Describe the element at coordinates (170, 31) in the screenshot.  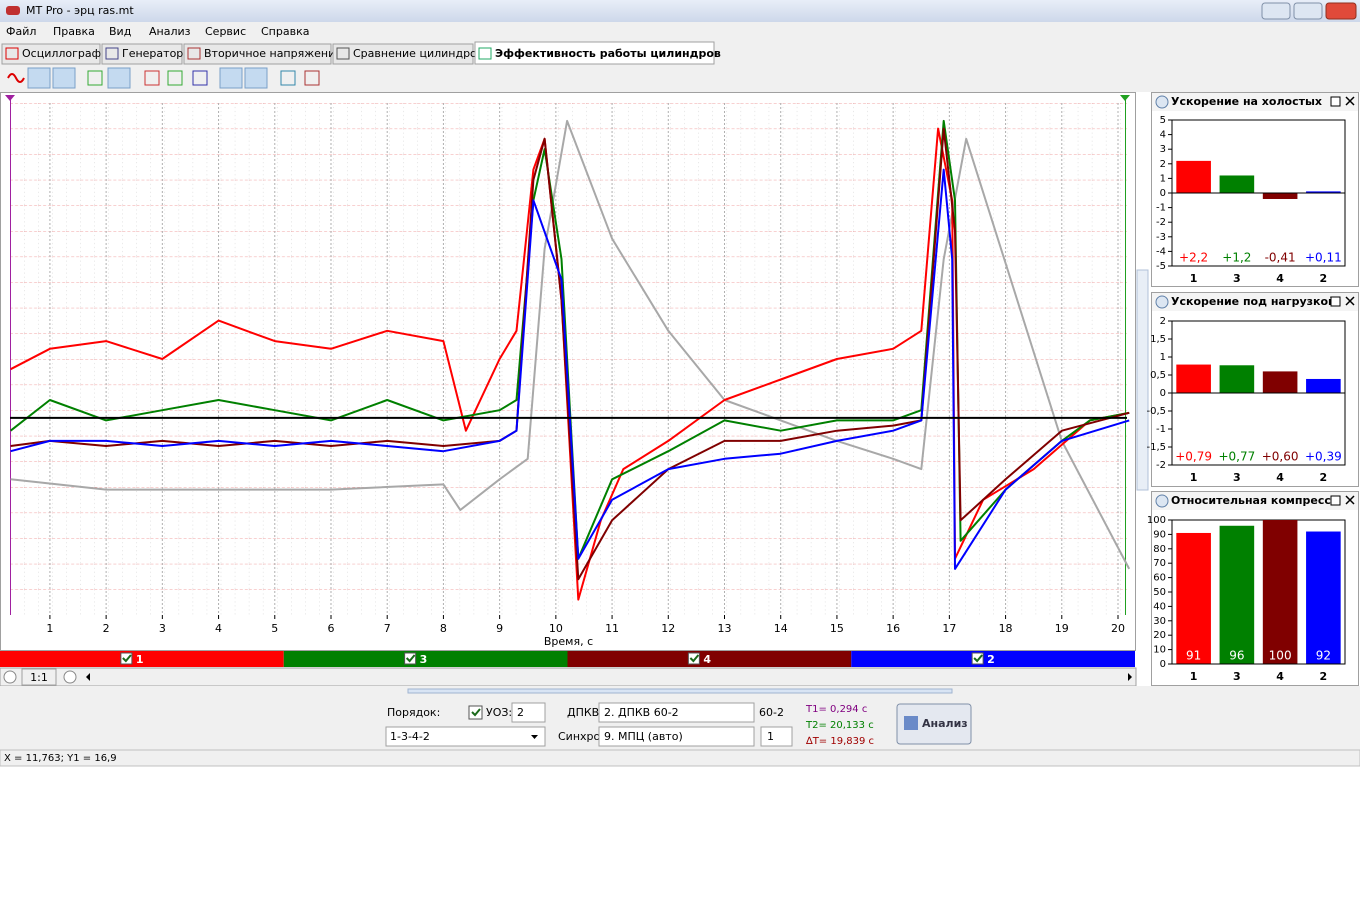
I see `menu-item: Анализ` at that location.